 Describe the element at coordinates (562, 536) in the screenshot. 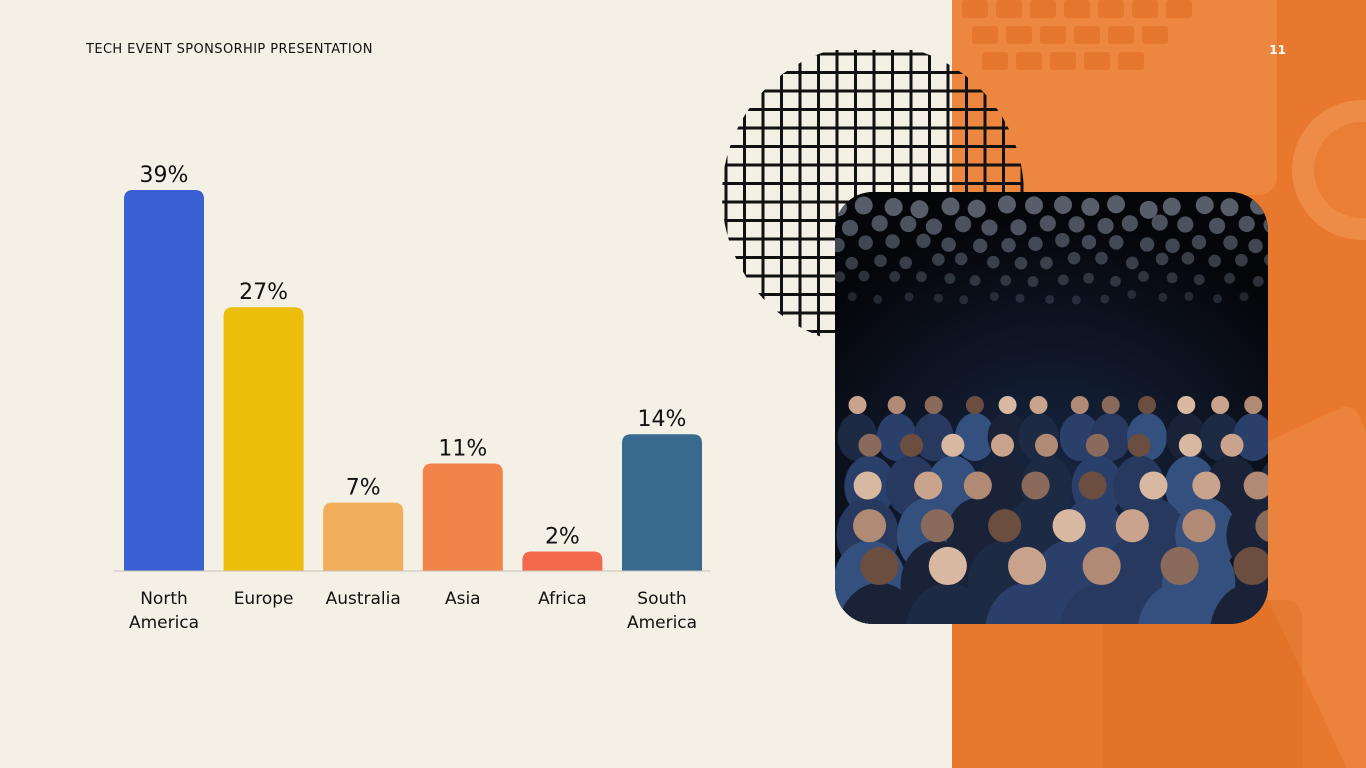

I see `value-label: 2%` at that location.